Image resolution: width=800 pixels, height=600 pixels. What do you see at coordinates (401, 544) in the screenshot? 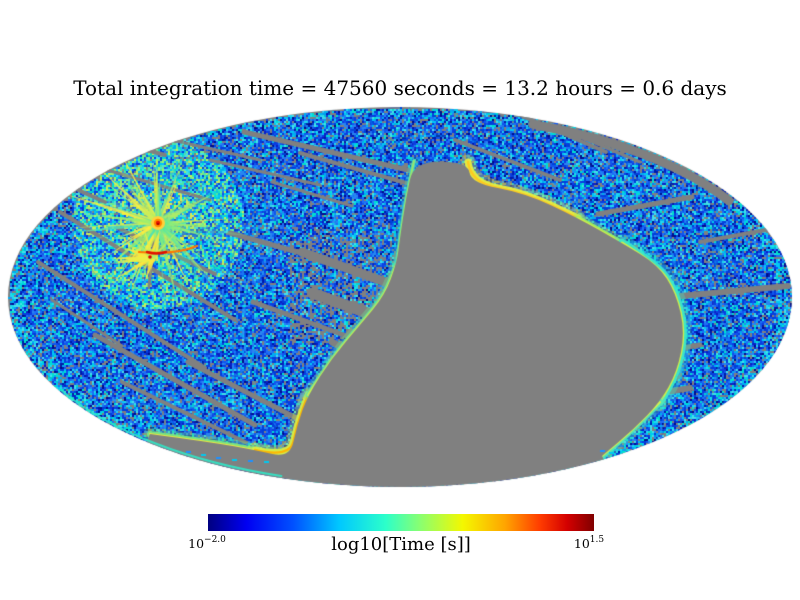
I see `colorbar-label: log10[Time [s]]` at bounding box center [401, 544].